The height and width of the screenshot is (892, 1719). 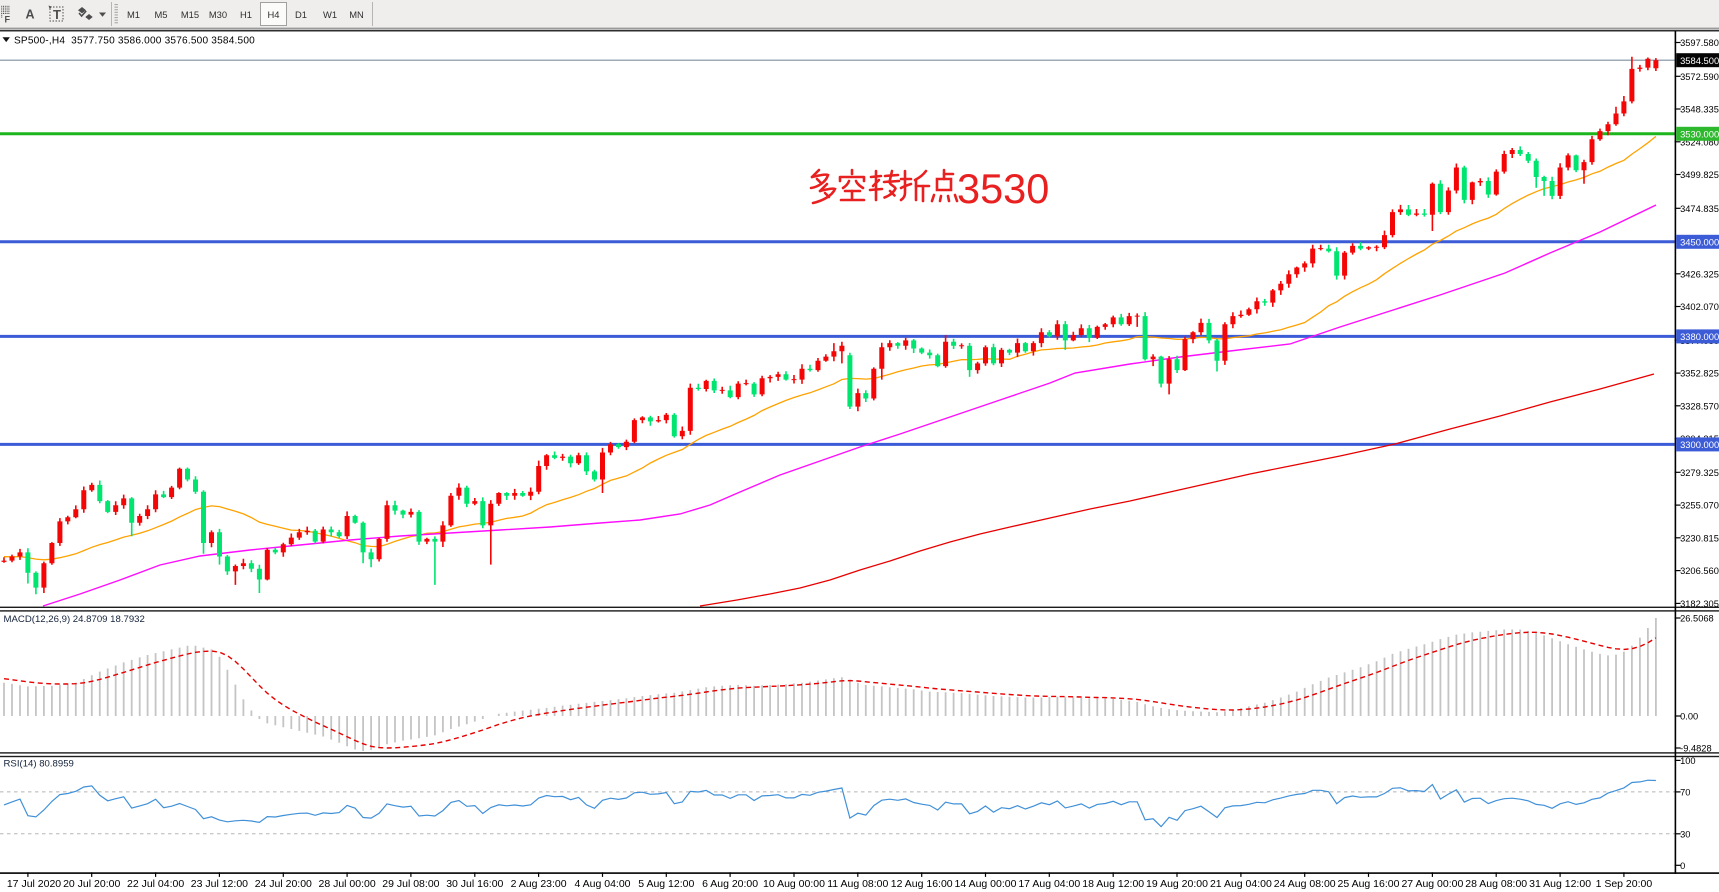 What do you see at coordinates (539, 884) in the screenshot?
I see `svg-text: 2 Aug 23:00` at bounding box center [539, 884].